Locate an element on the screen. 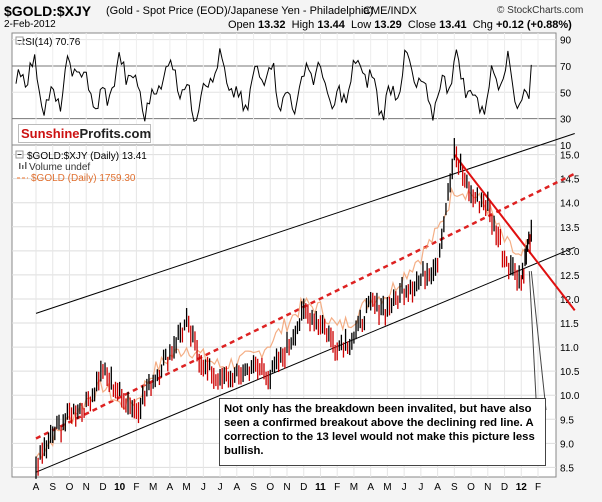  y-tick-label: 9.5 is located at coordinates (567, 420).